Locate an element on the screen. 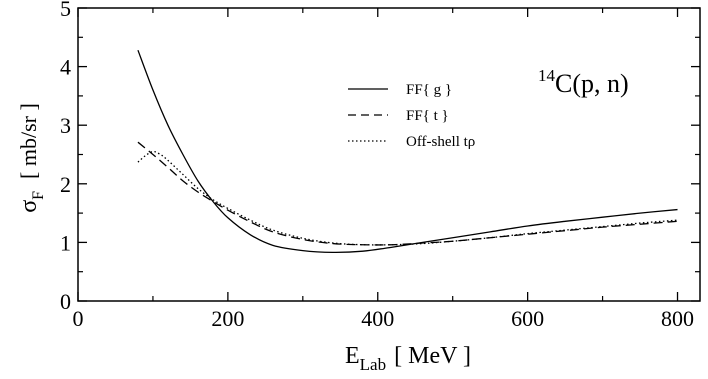 The height and width of the screenshot is (379, 708). x-tick-label: 0 is located at coordinates (78, 318).